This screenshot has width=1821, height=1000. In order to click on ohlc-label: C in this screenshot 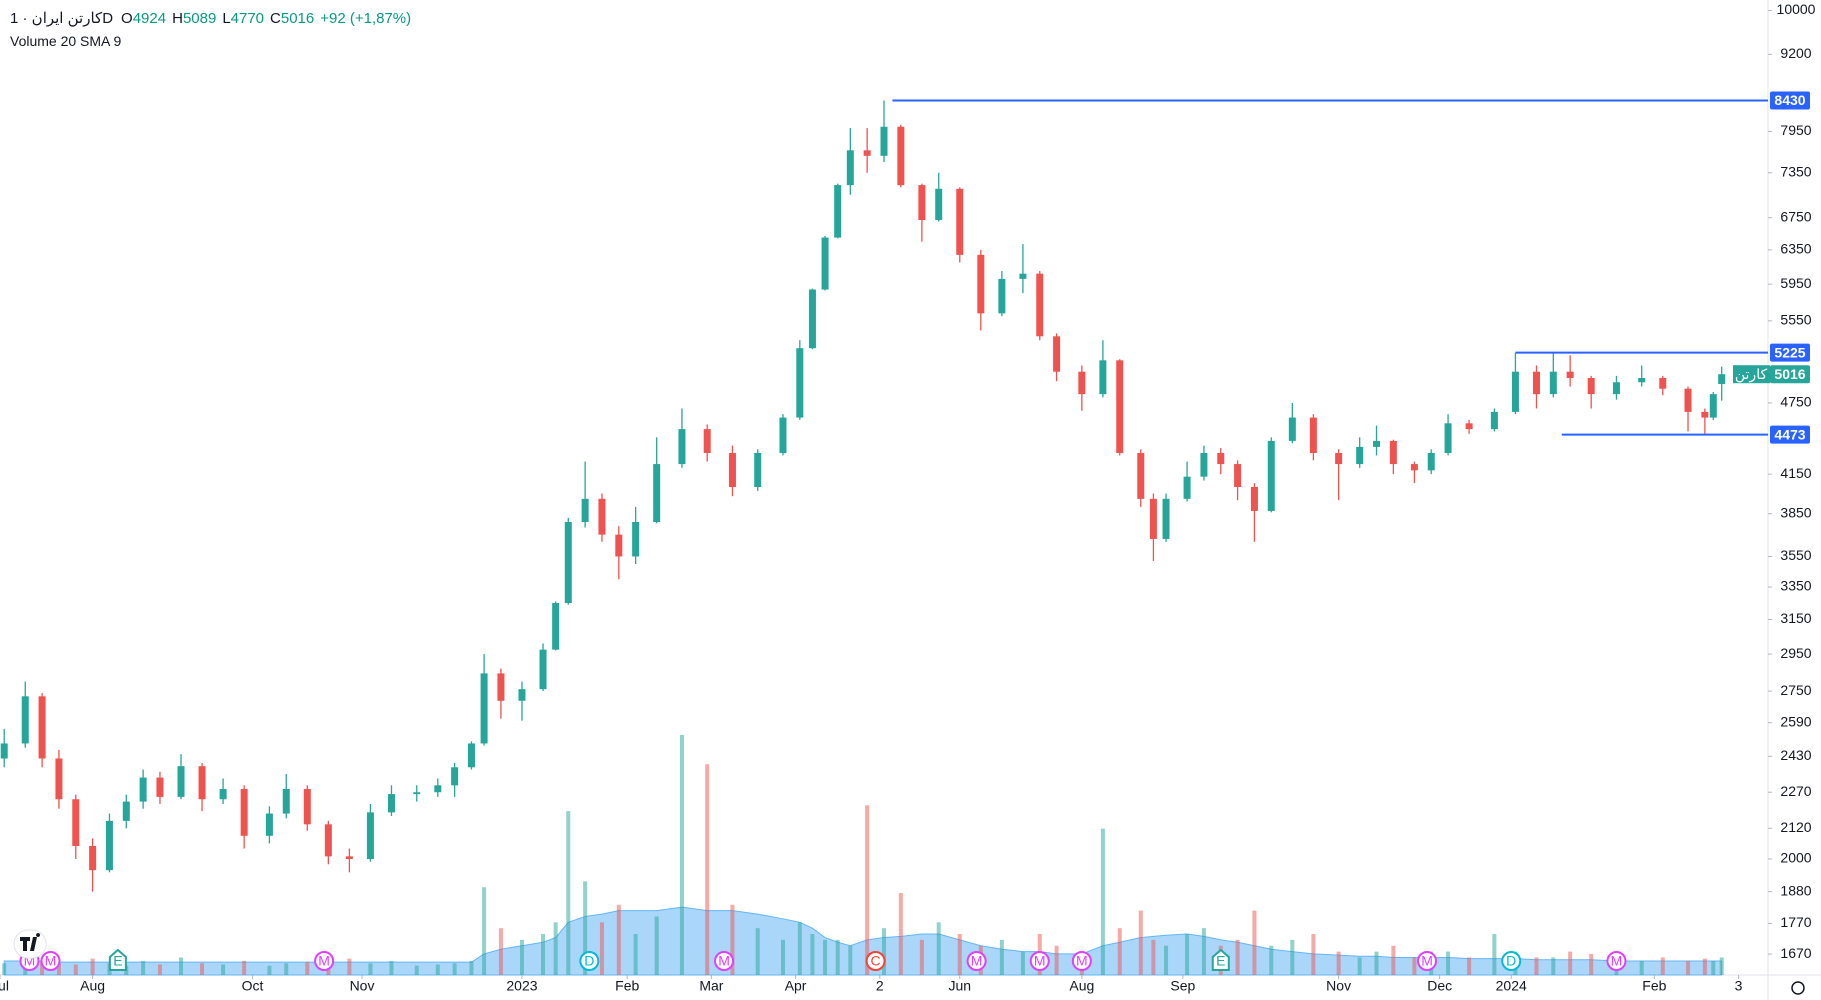, I will do `click(275, 18)`.